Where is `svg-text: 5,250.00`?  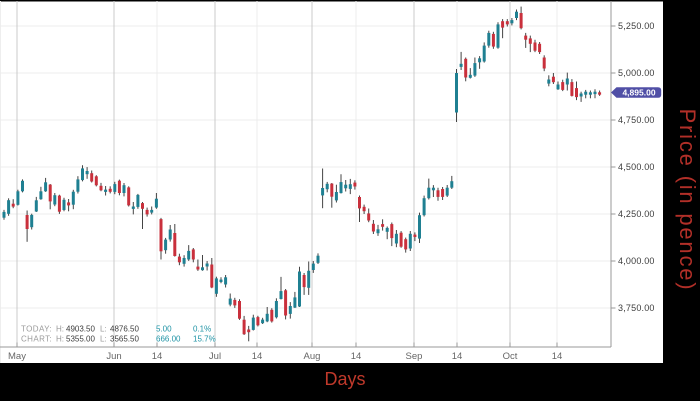
svg-text: 5,250.00 is located at coordinates (636, 26).